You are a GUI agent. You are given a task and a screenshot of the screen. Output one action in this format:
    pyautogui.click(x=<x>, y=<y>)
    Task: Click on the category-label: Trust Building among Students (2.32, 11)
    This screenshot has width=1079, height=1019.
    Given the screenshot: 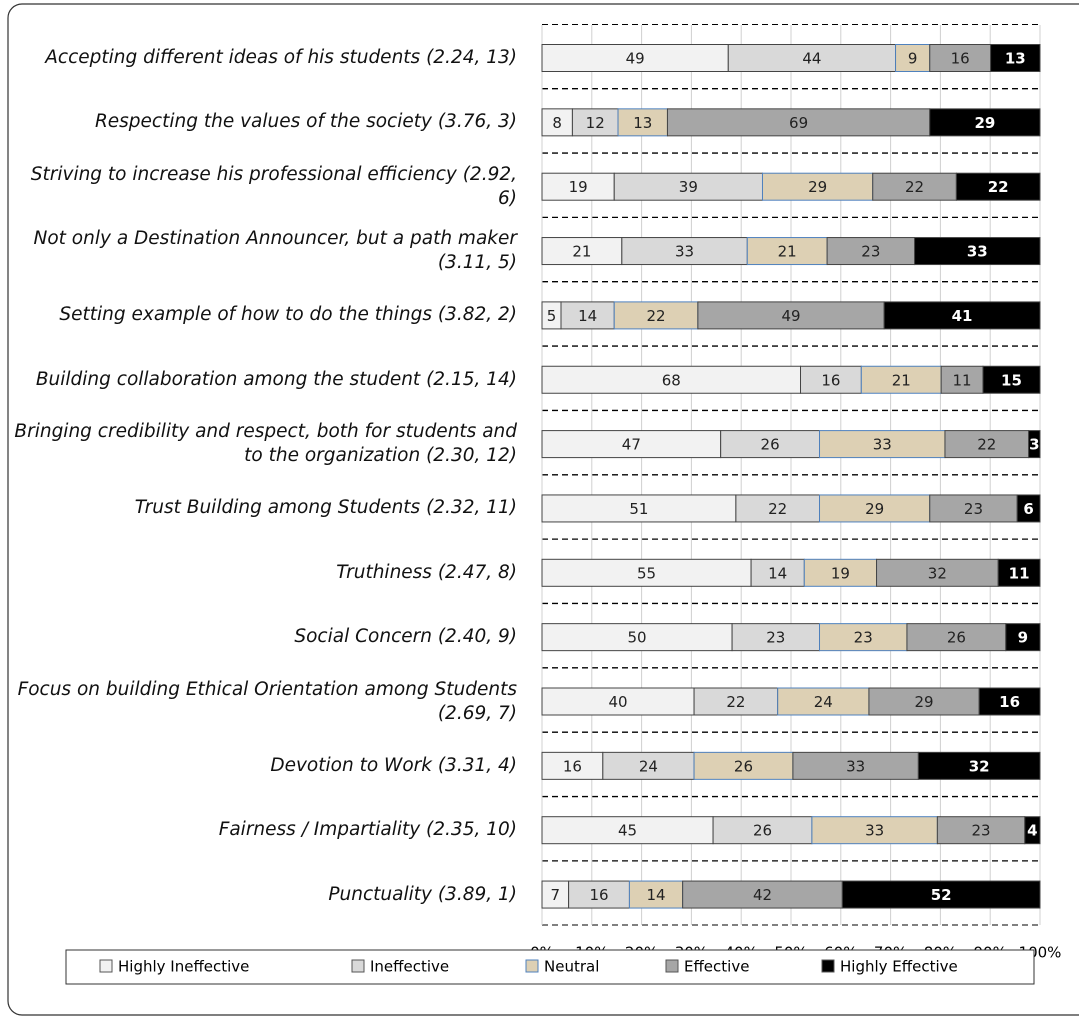 What is the action you would take?
    pyautogui.click(x=325, y=508)
    